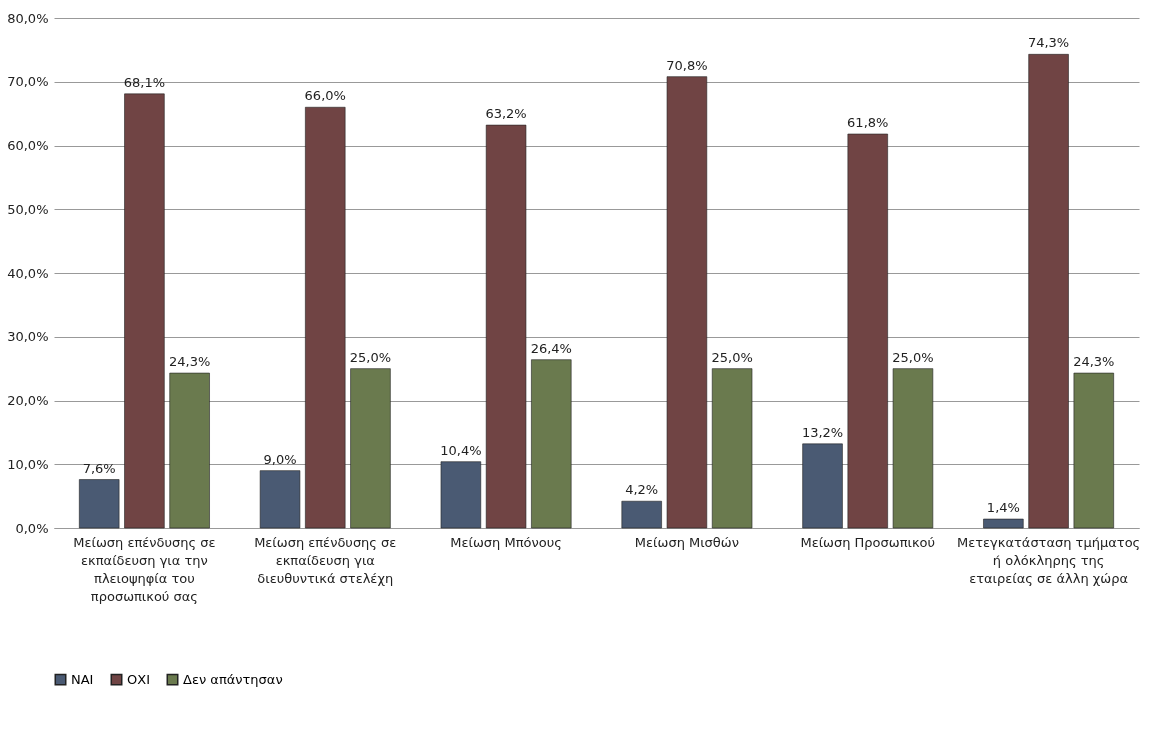 This screenshot has height=740, width=1158. Describe the element at coordinates (868, 123) in the screenshot. I see `data-label: 61,8%` at that location.